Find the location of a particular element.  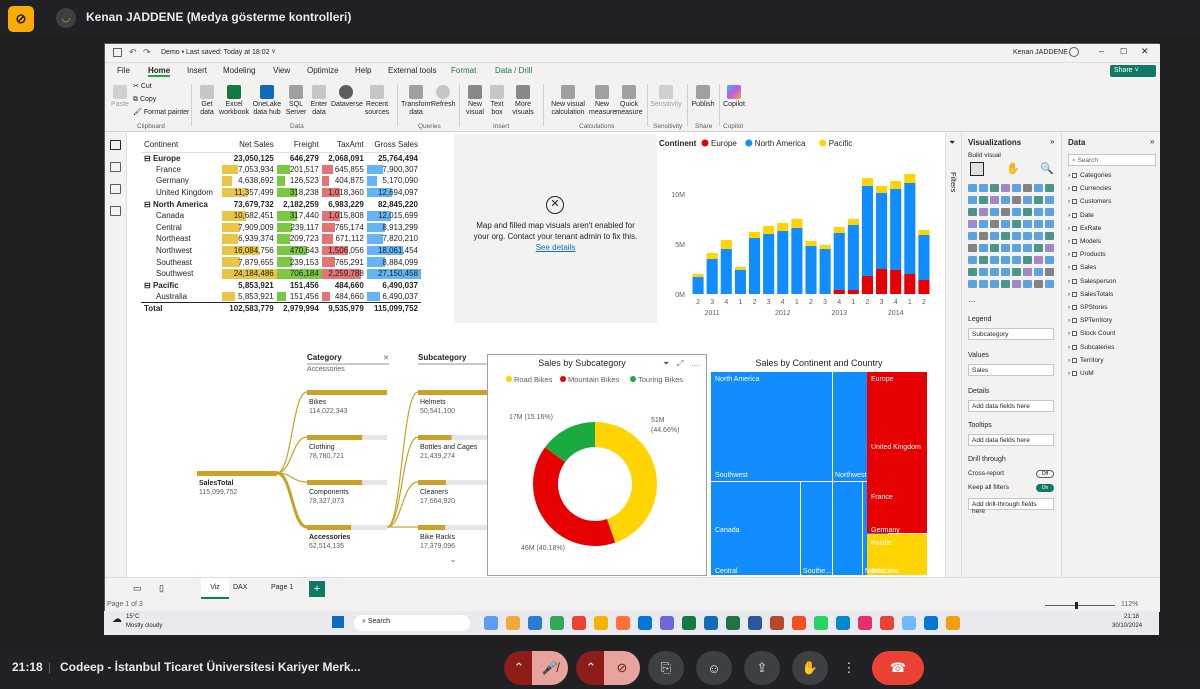

format-painter-button: 🖌 Format painter is located at coordinates (161, 113).